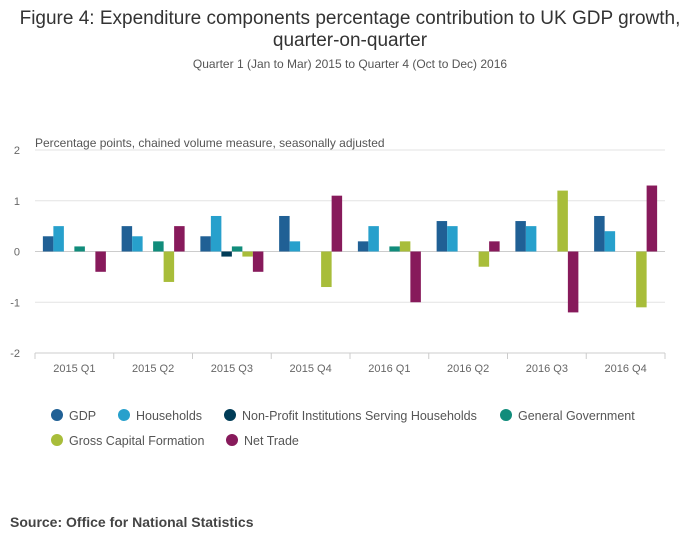 The width and height of the screenshot is (700, 549). I want to click on x-tick-label: 2015 Q3, so click(232, 369).